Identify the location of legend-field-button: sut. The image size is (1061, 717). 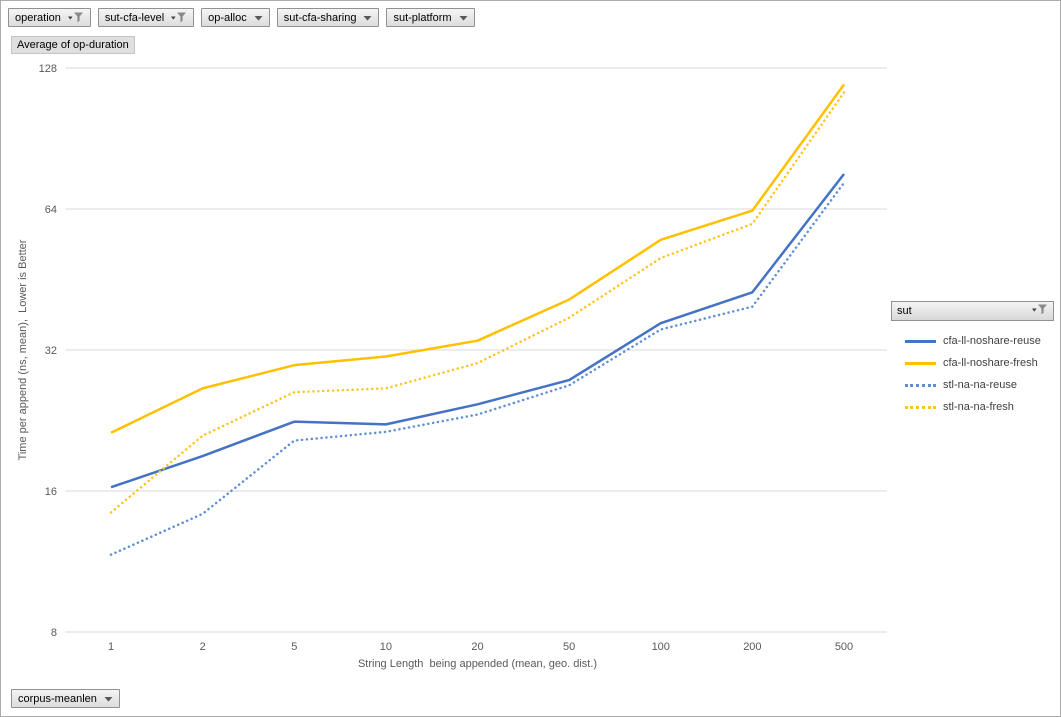
(972, 311).